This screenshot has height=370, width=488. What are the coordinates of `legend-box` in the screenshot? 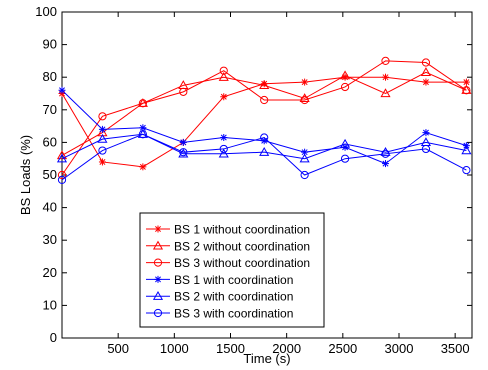 It's located at (232, 270).